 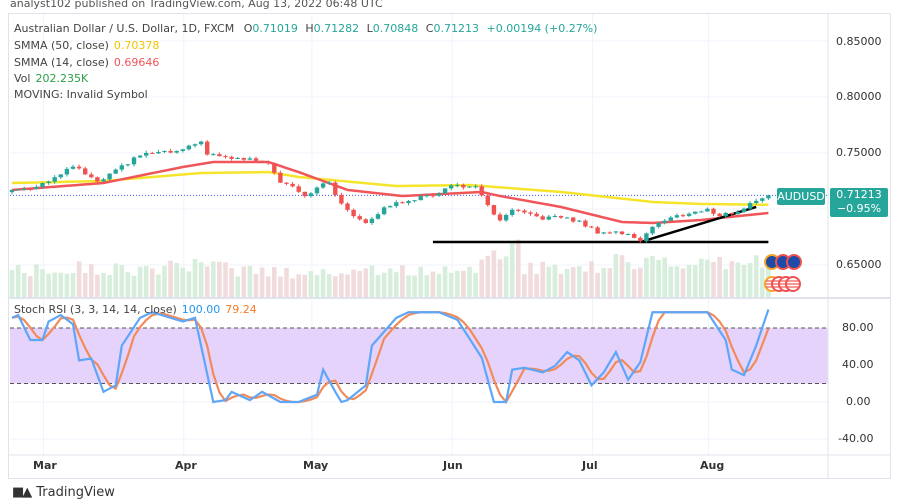 What do you see at coordinates (453, 465) in the screenshot?
I see `time-tick: Jun` at bounding box center [453, 465].